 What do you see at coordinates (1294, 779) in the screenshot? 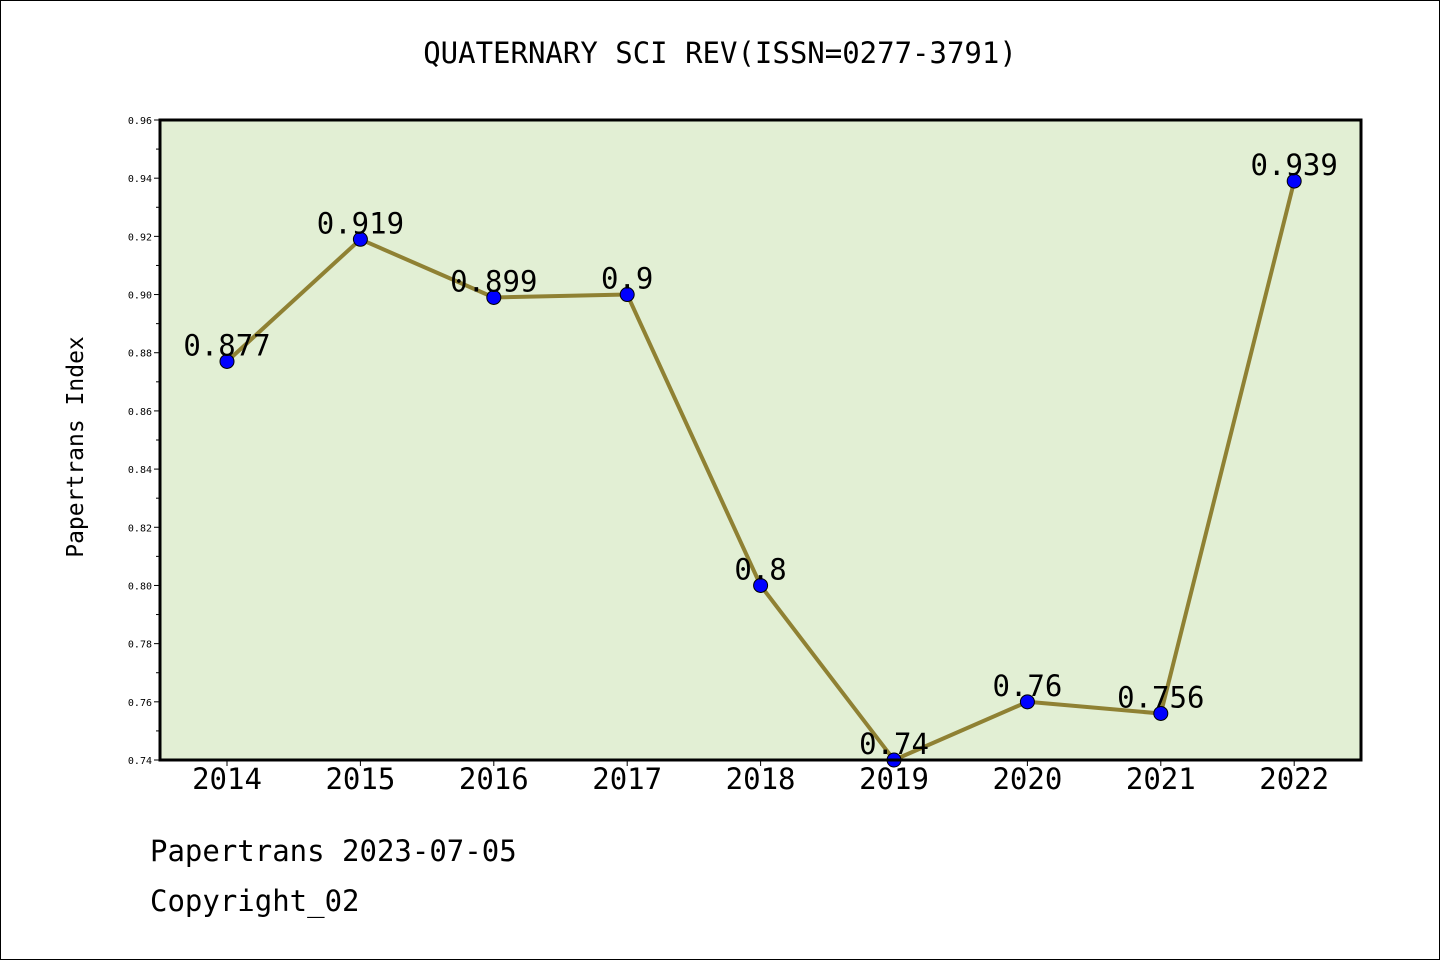
I see `x-tick-label: 2022` at bounding box center [1294, 779].